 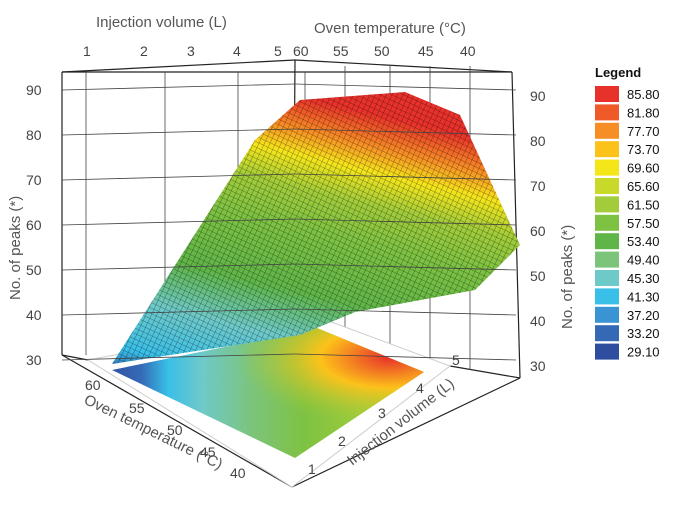 I want to click on oven-tick-bottom: 40, so click(x=238, y=473).